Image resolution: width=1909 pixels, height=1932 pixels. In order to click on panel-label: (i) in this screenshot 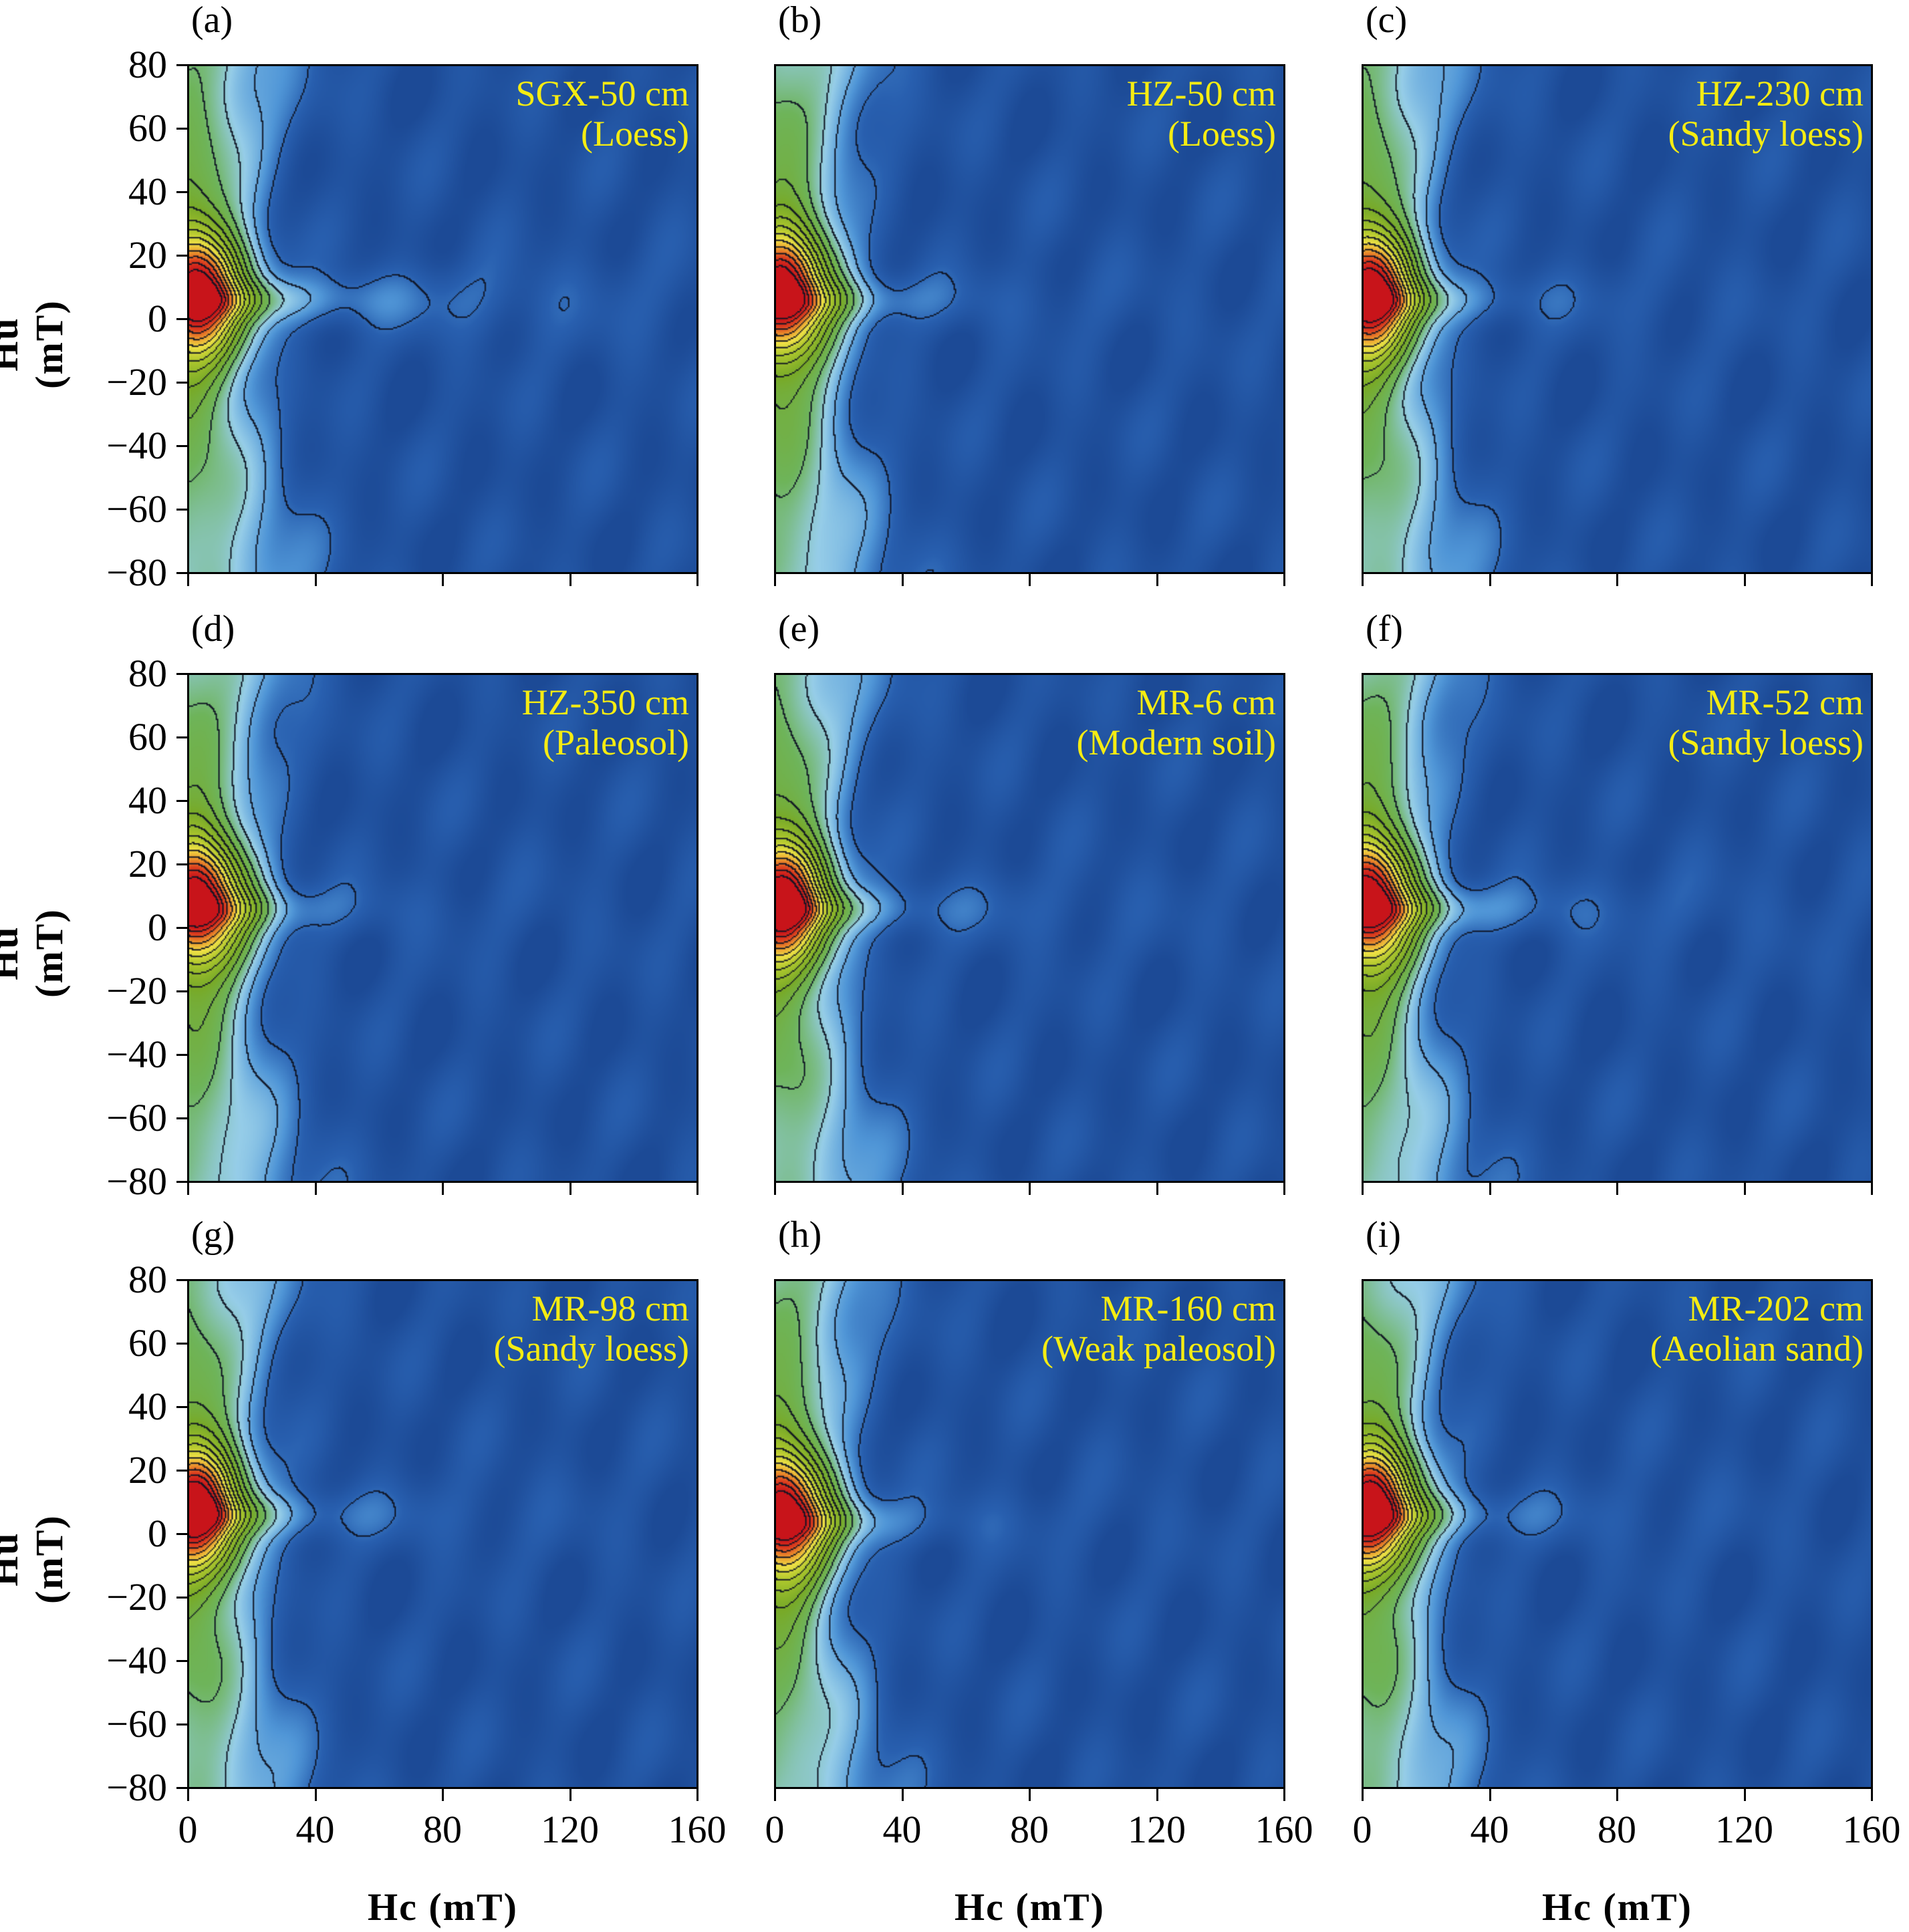, I will do `click(1383, 1235)`.